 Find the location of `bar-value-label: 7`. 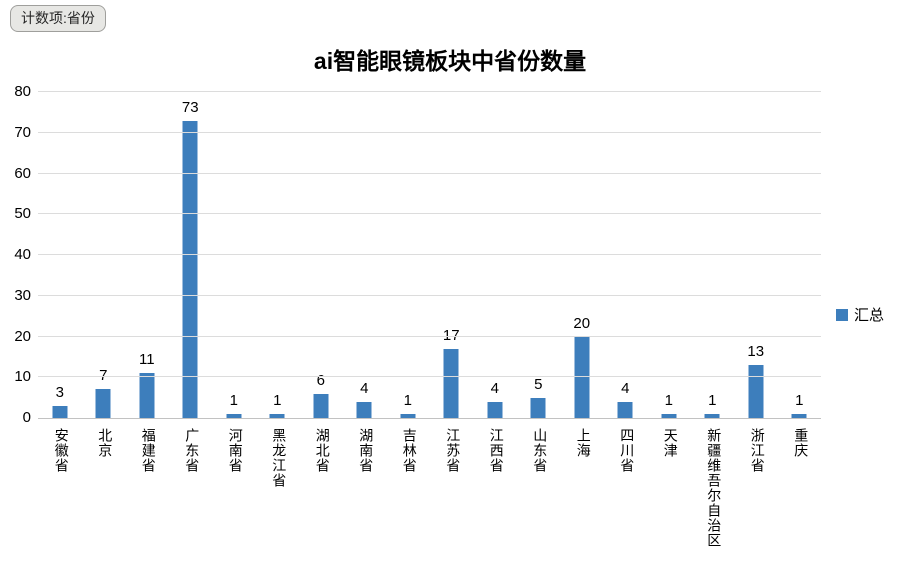

bar-value-label: 7 is located at coordinates (103, 376).